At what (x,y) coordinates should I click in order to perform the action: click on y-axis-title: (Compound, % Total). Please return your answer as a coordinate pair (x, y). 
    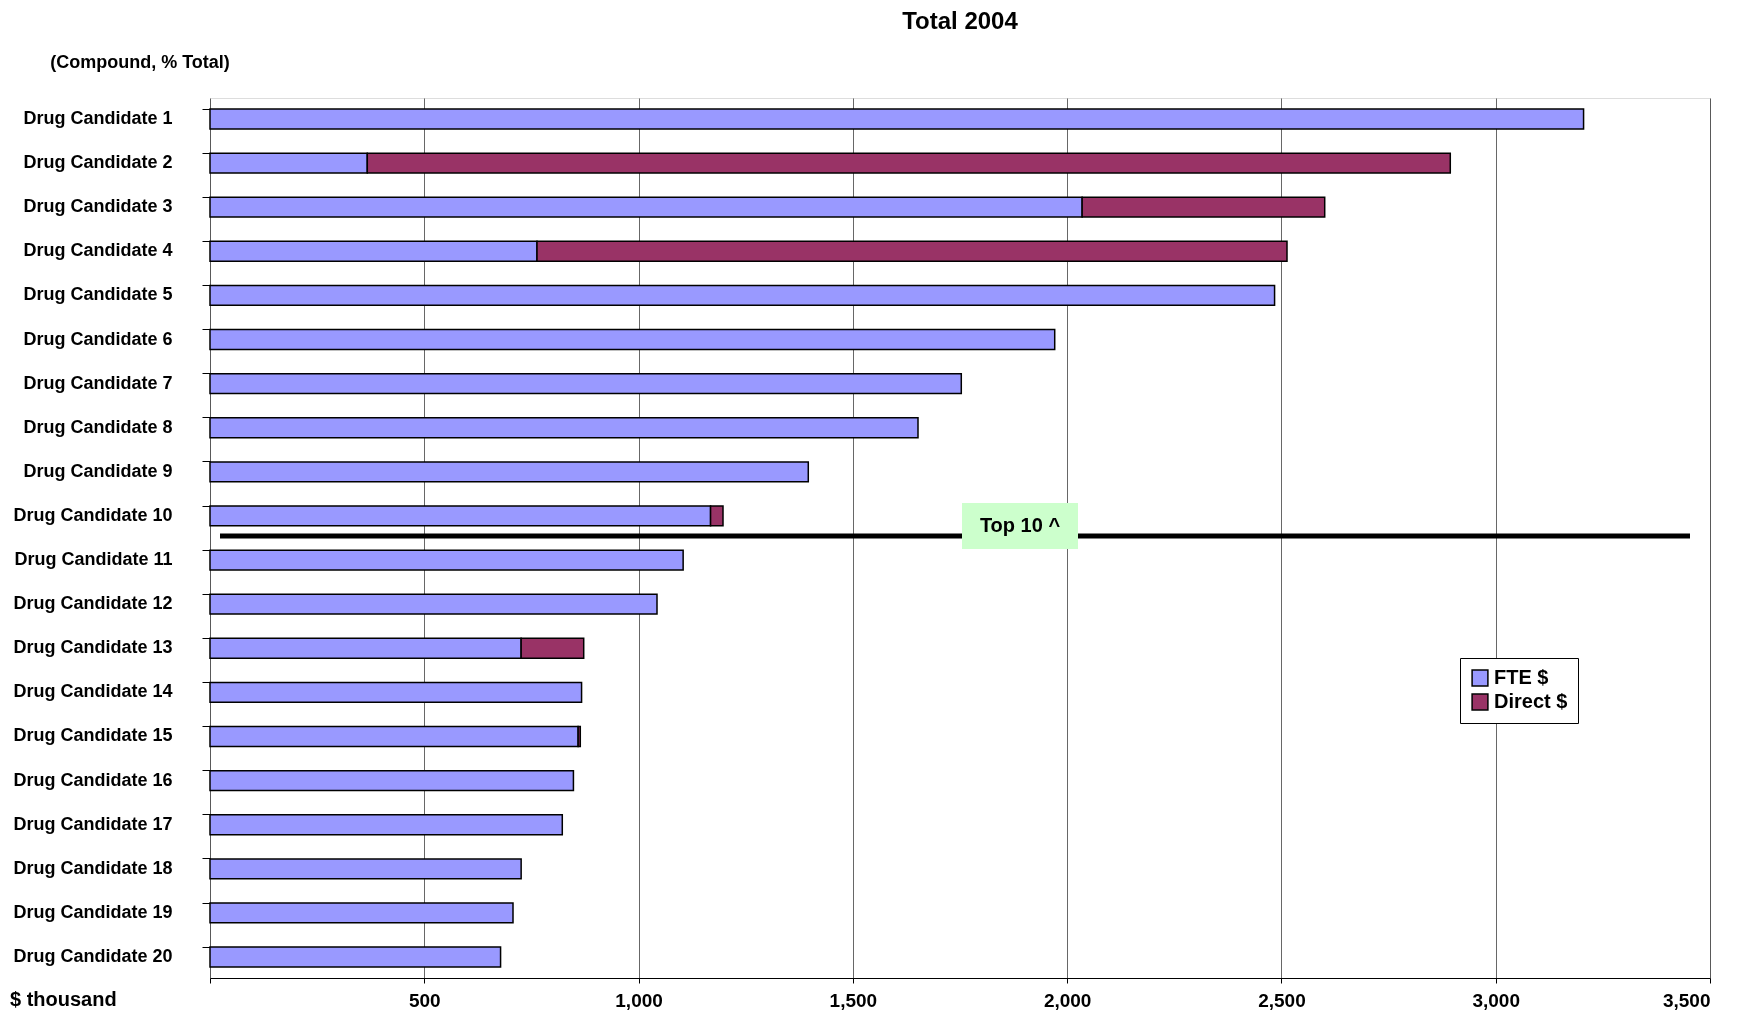
    Looking at the image, I should click on (140, 62).